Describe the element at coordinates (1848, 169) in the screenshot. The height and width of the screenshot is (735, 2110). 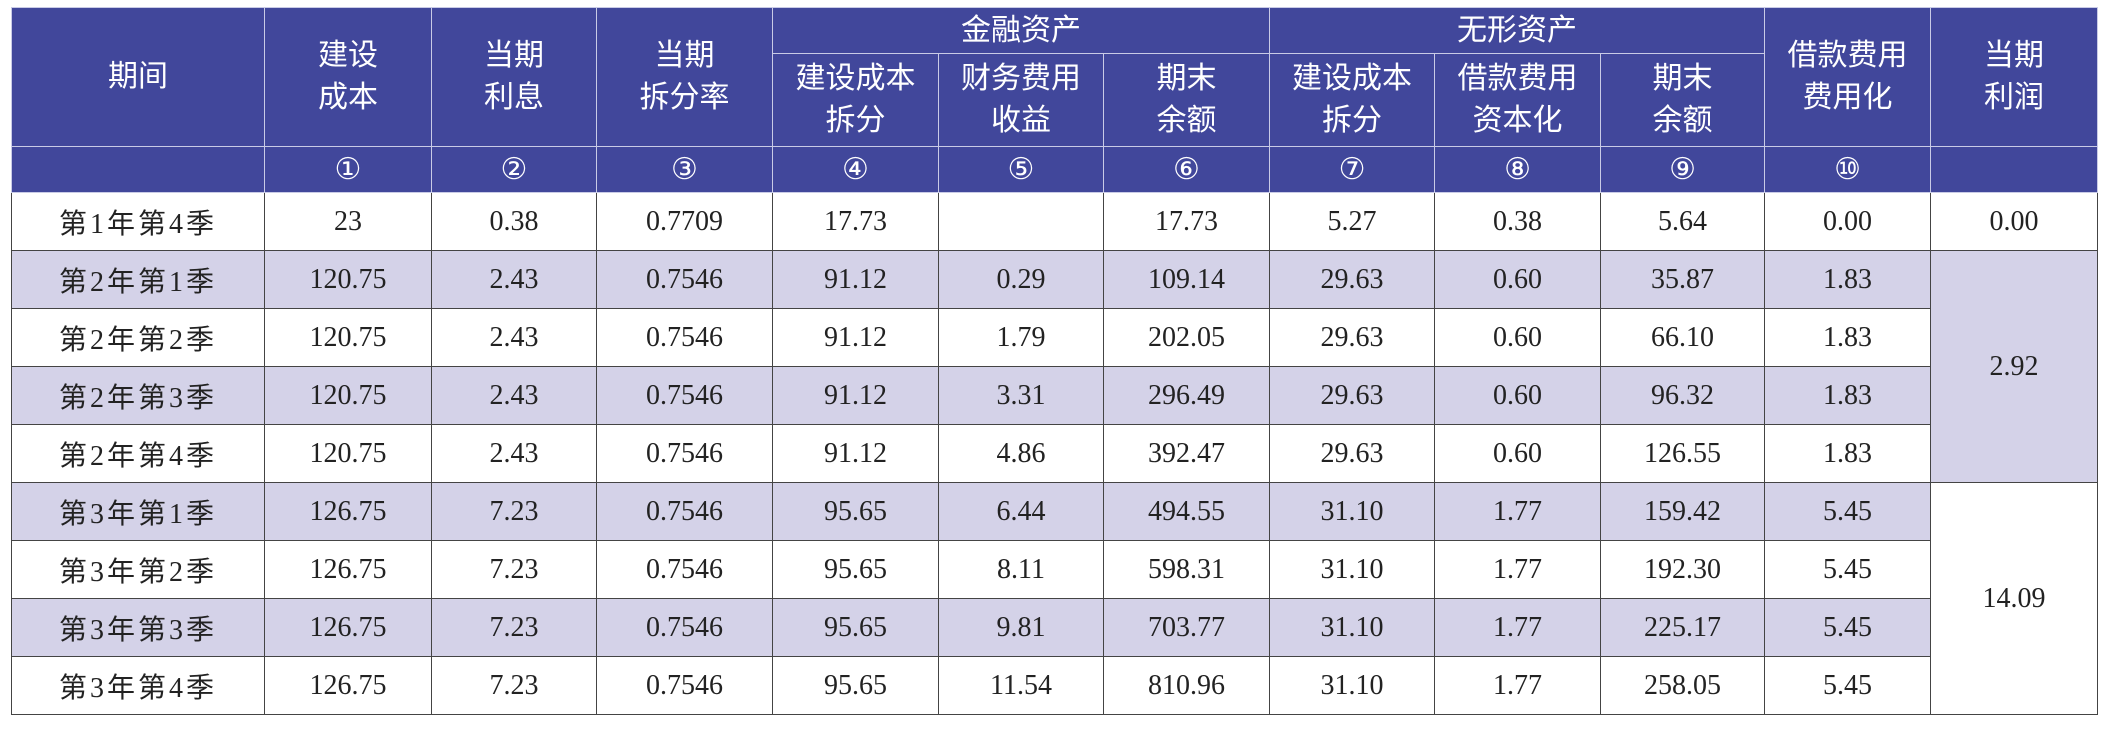
I see `number-cell: ⑩` at that location.